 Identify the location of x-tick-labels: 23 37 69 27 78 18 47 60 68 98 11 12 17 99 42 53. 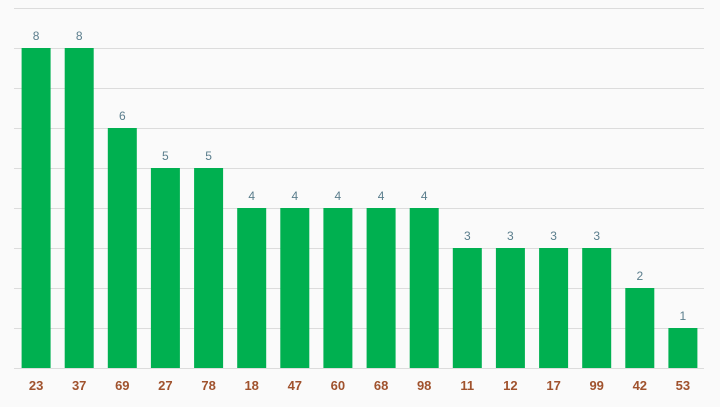
(359, 385).